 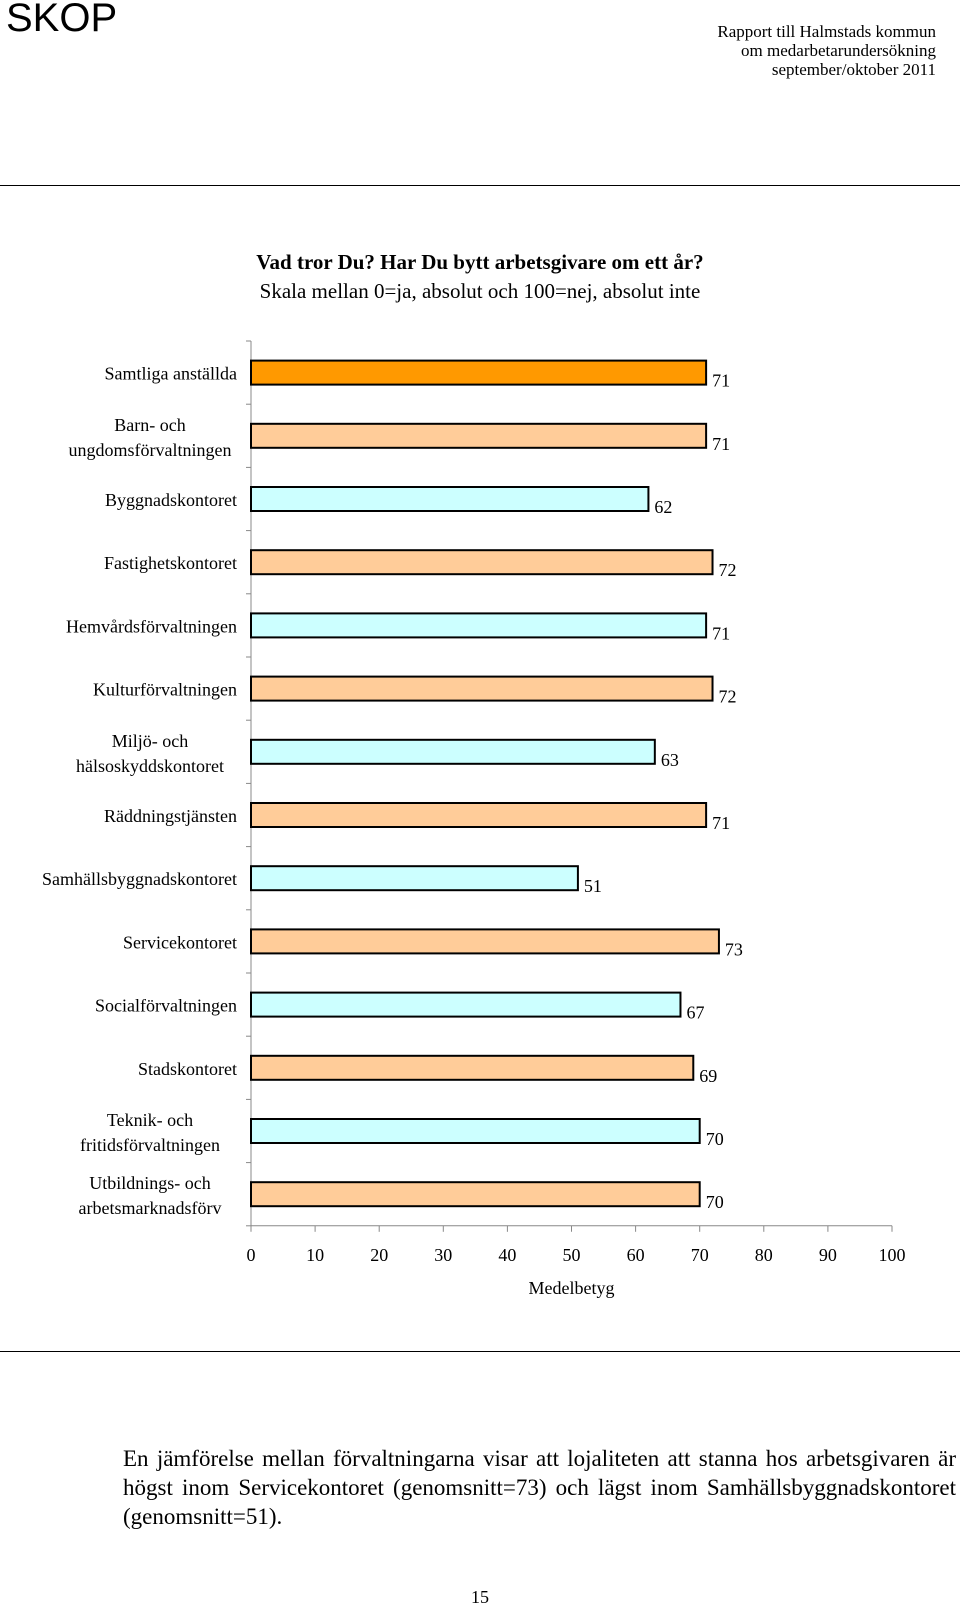 What do you see at coordinates (892, 1255) in the screenshot?
I see `x-tick-label: 100` at bounding box center [892, 1255].